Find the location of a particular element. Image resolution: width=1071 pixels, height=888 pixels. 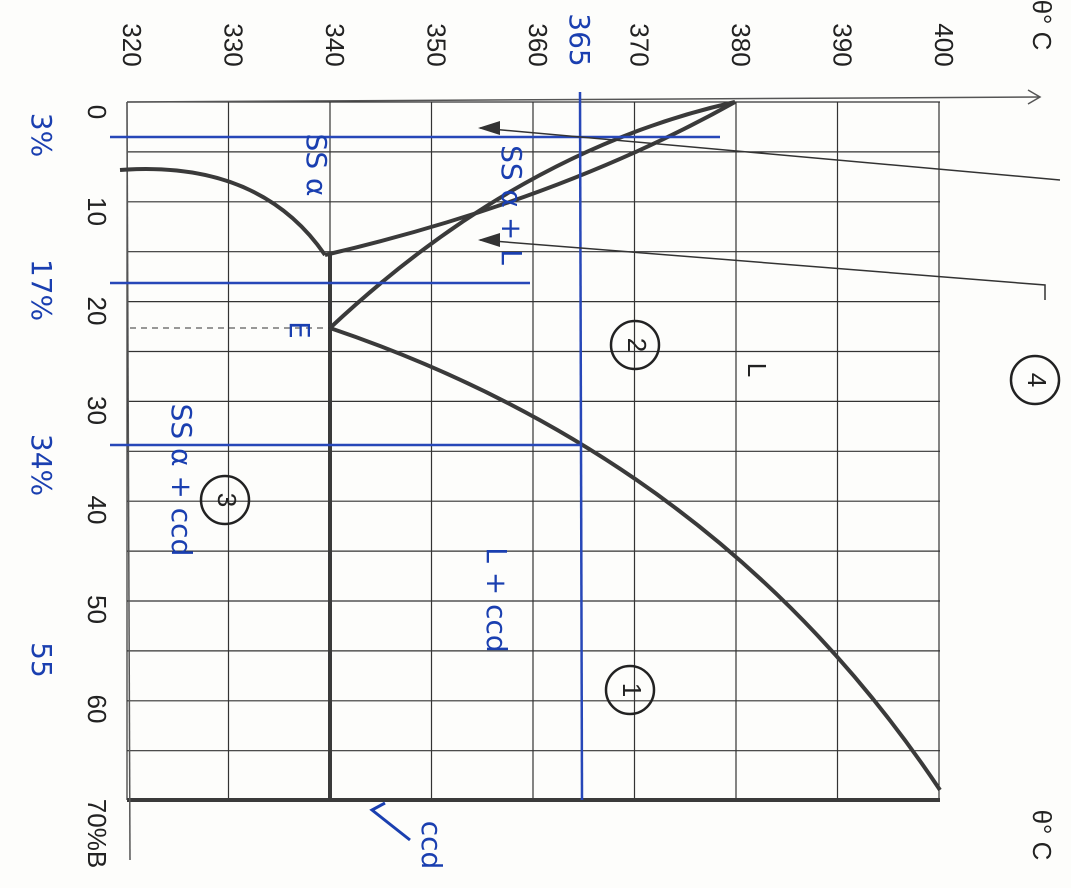

temperature-tick-label: 360 is located at coordinates (538, 44).